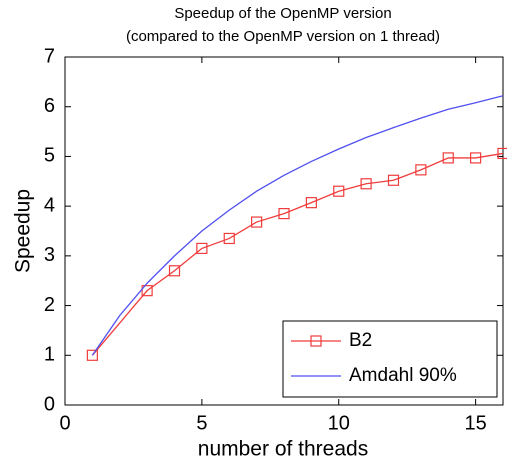  Describe the element at coordinates (283, 449) in the screenshot. I see `x-axis-label: number of threads` at that location.